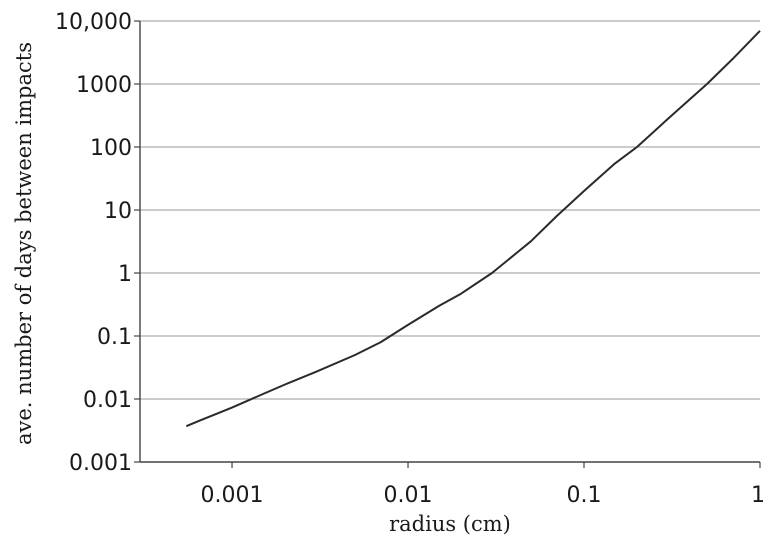 Image resolution: width=767 pixels, height=538 pixels. Describe the element at coordinates (483, 485) in the screenshot. I see `x-axis-ticks: 0.001 0.01 0.1 1` at that location.